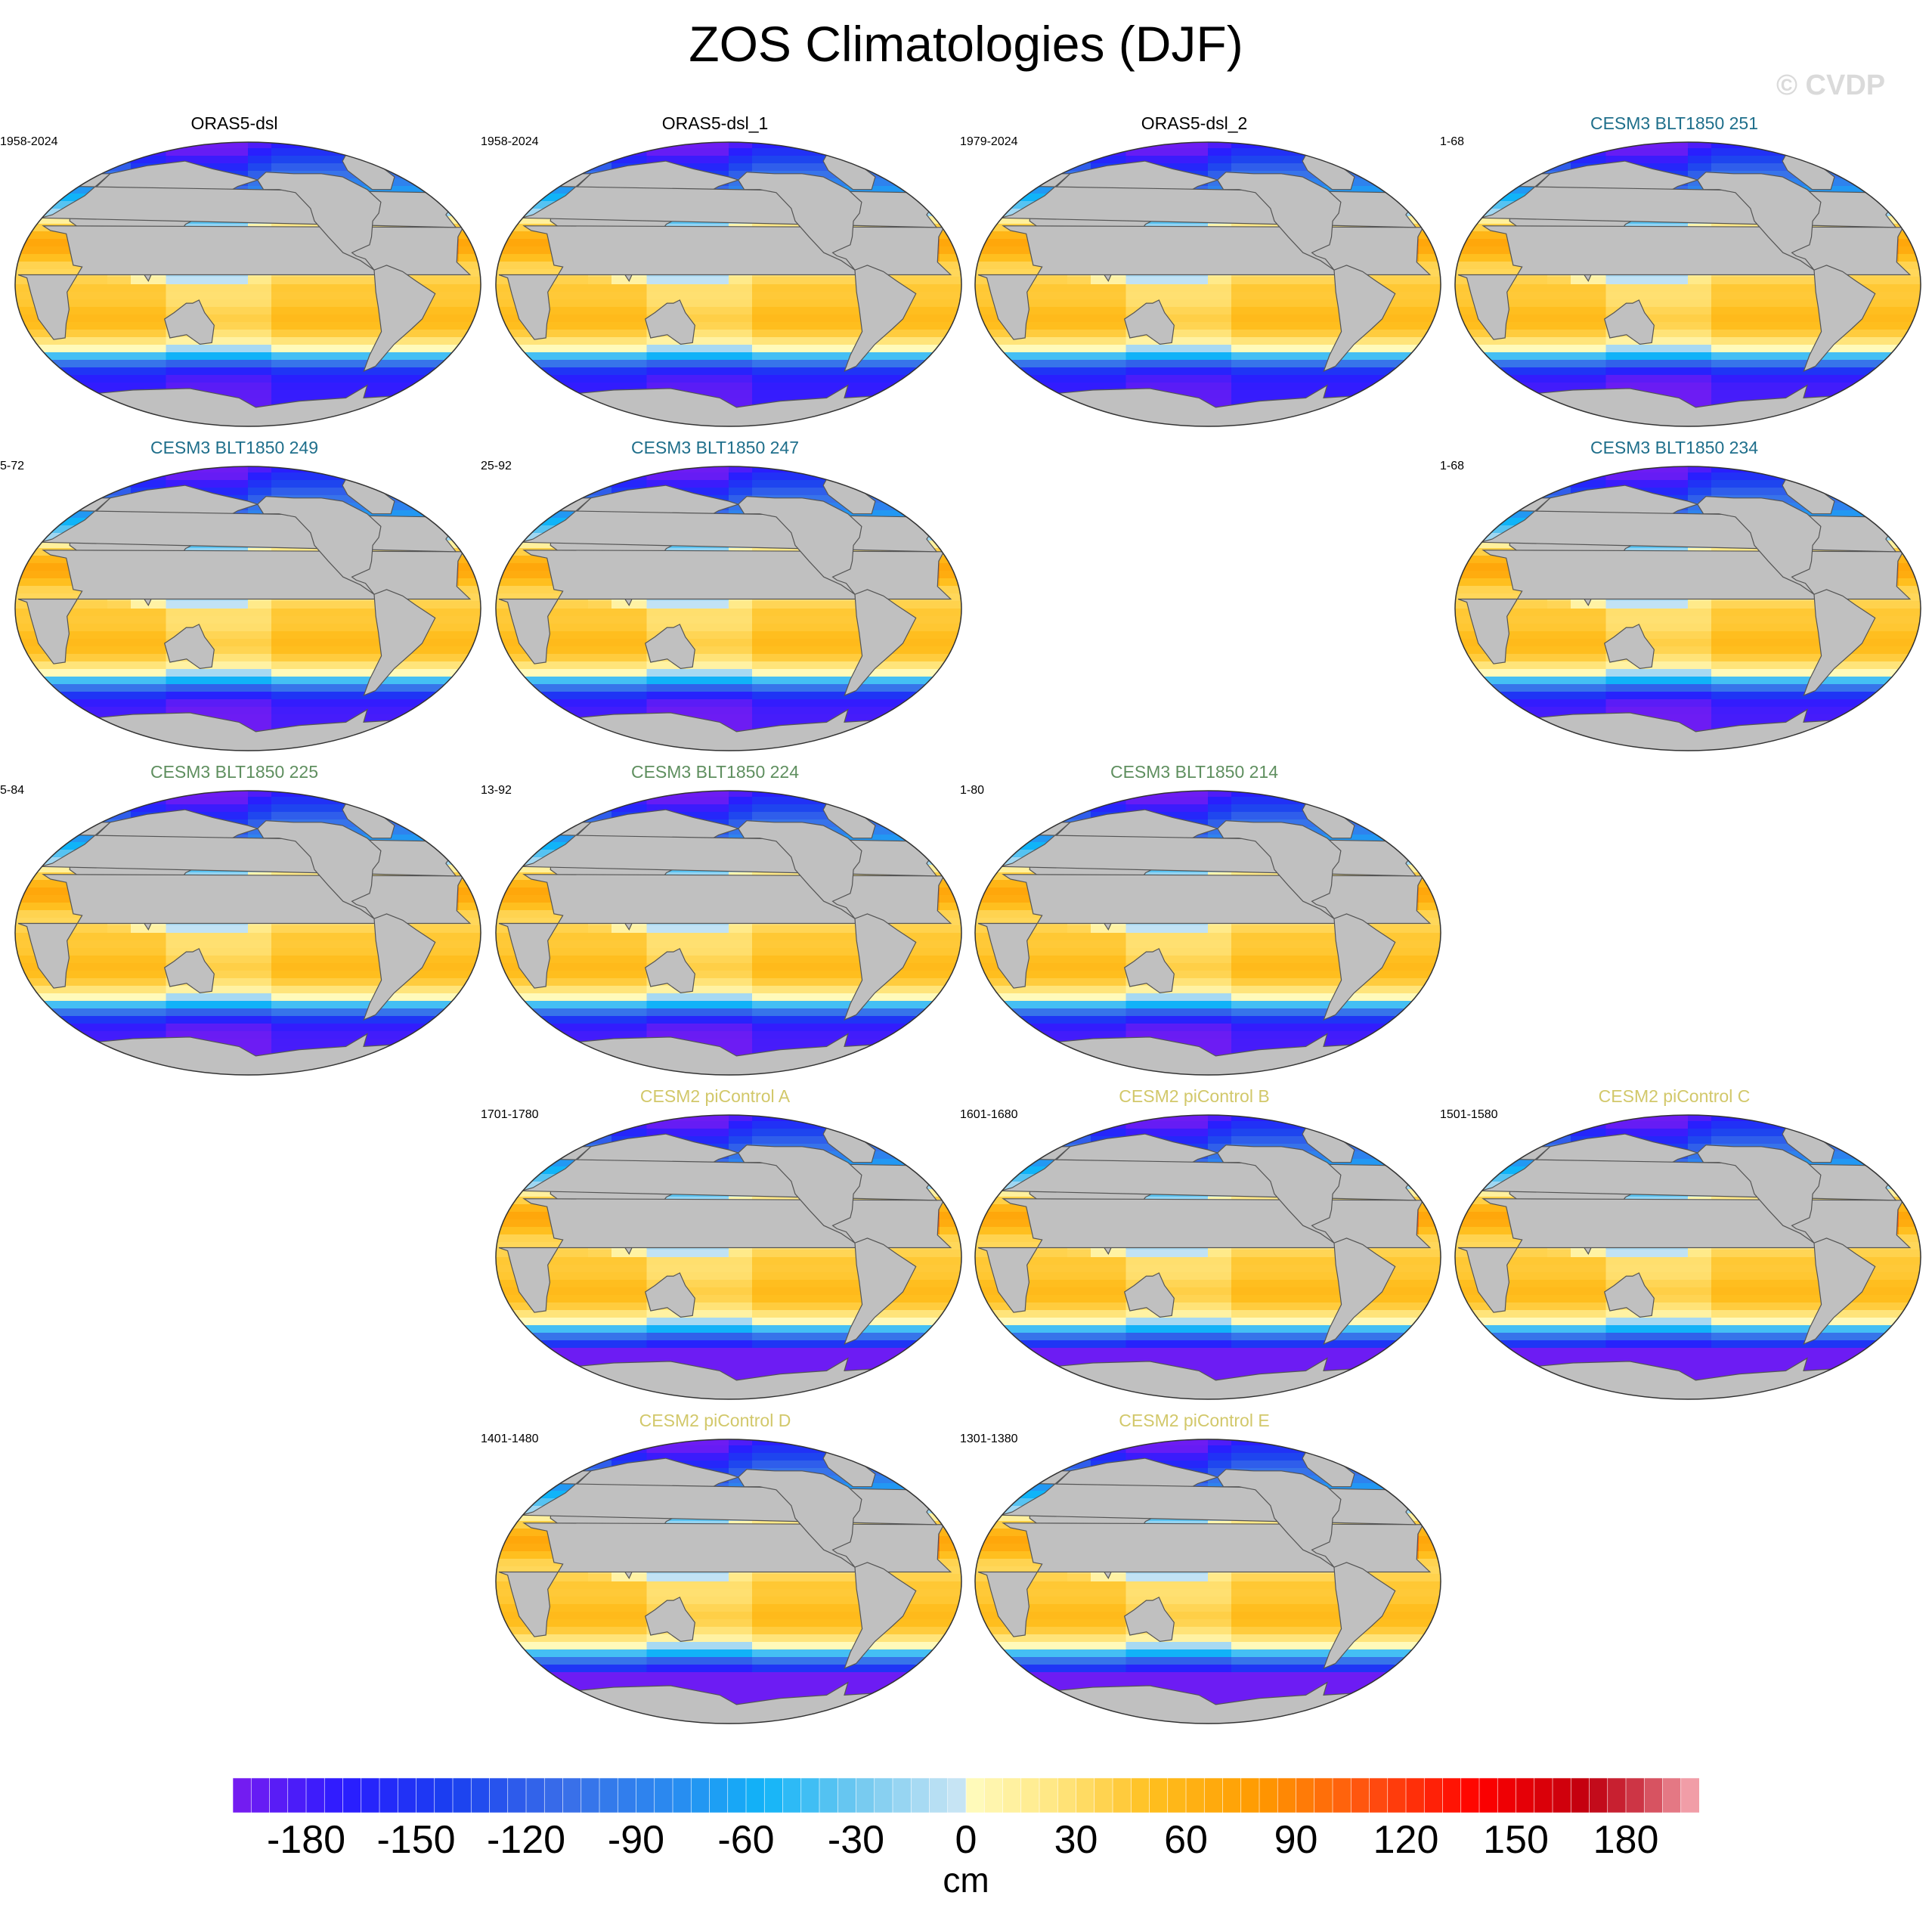  I want to click on panel-years: 13-92, so click(496, 791).